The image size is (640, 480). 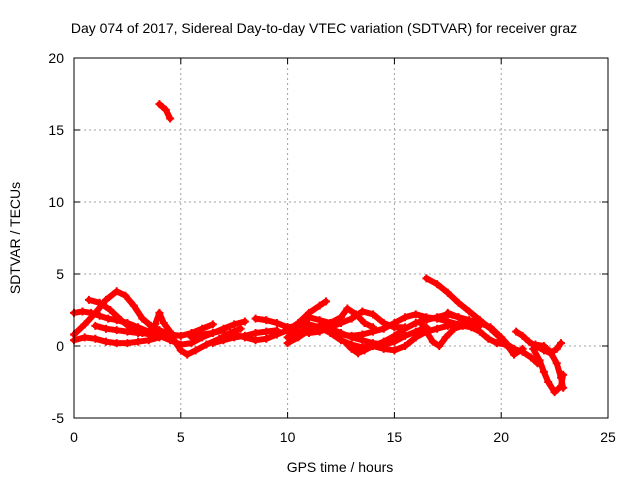 I want to click on y-tick-label: 10, so click(x=56, y=202).